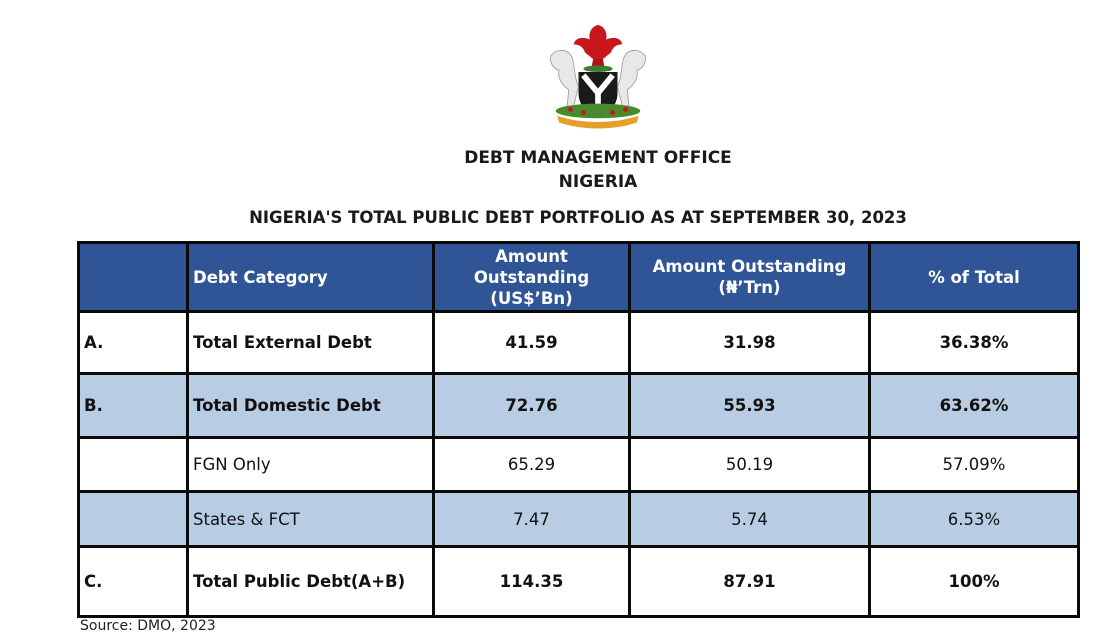 This screenshot has height=639, width=1120. I want to click on org-country: NIGERIA, so click(598, 182).